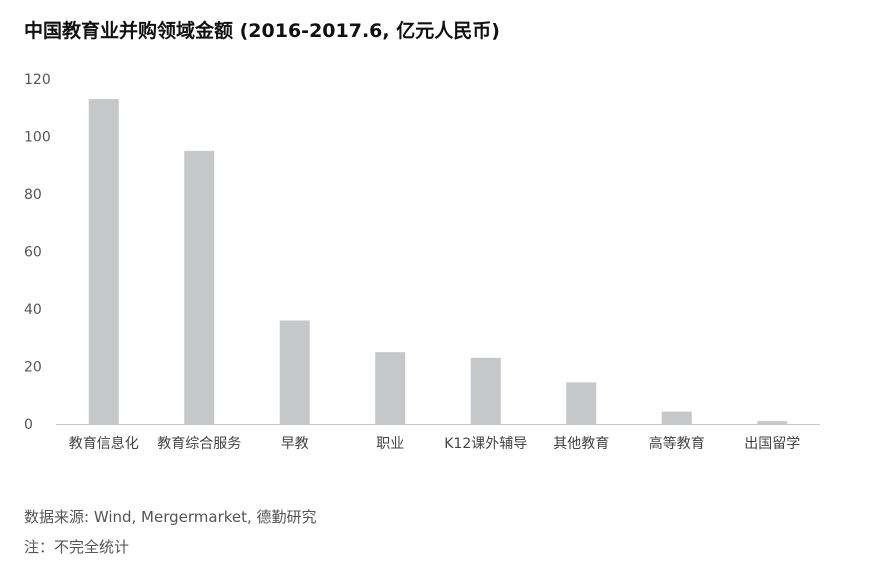 The height and width of the screenshot is (580, 870). Describe the element at coordinates (37, 80) in the screenshot. I see `y-tick-label: 120` at that location.